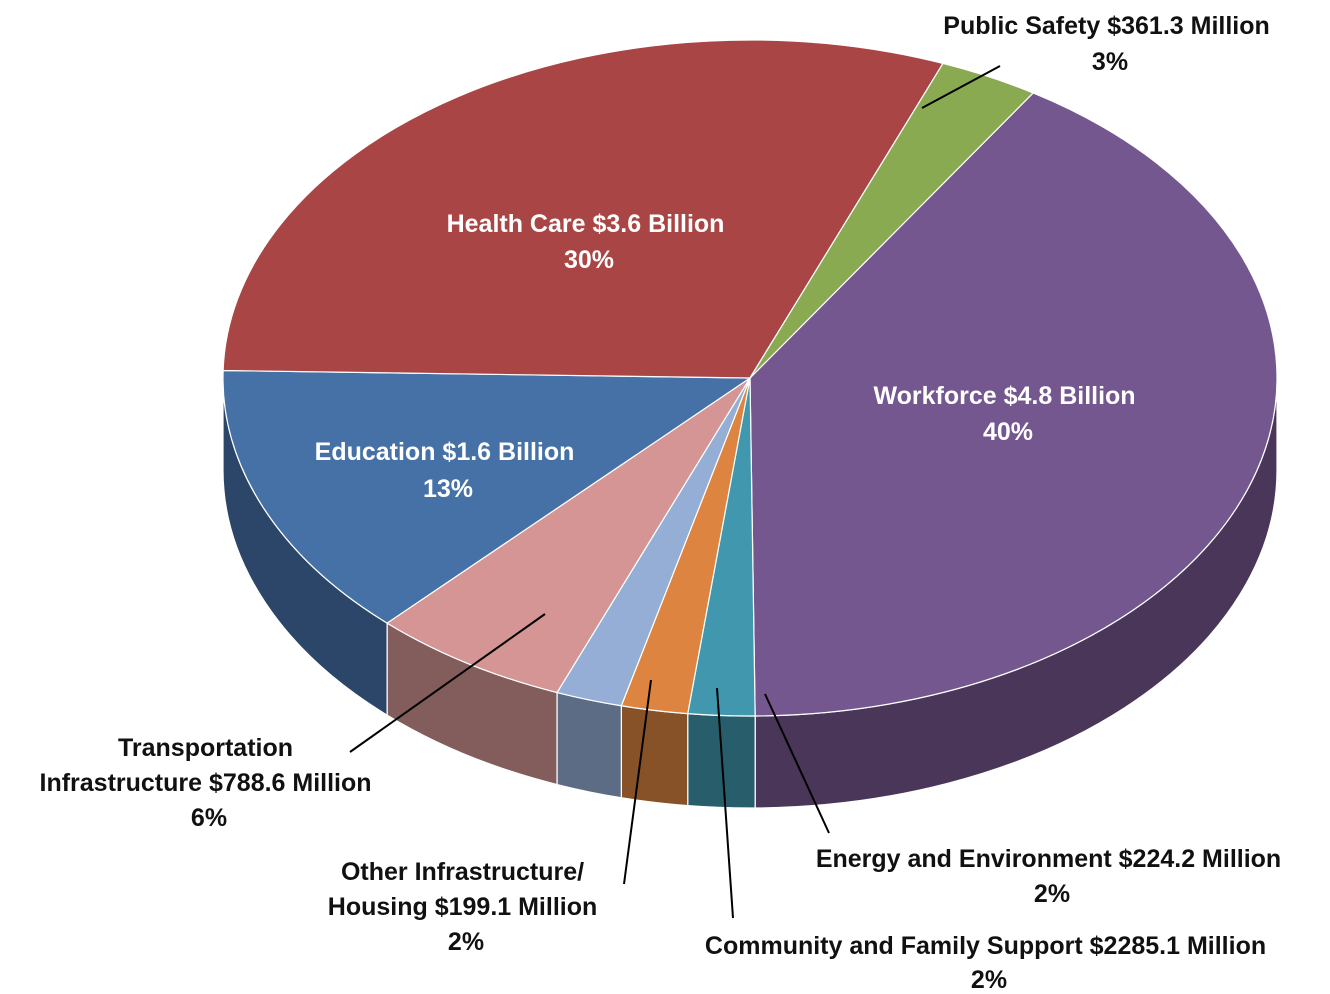  I want to click on pie-side-other-infrastructure-housing, so click(589, 745).